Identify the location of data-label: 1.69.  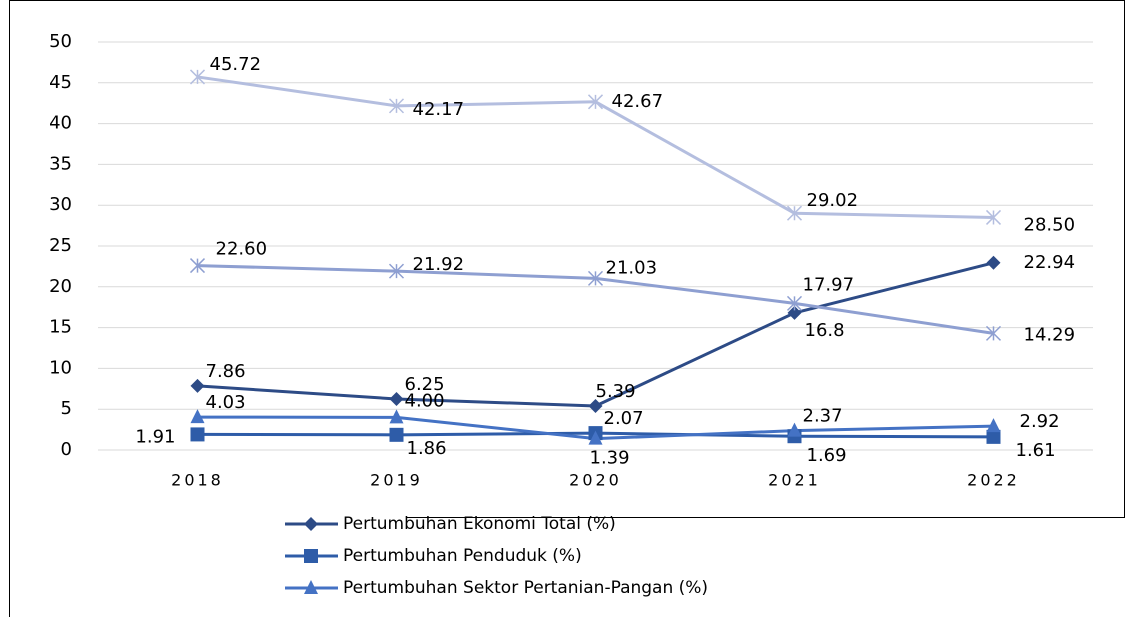
(827, 455).